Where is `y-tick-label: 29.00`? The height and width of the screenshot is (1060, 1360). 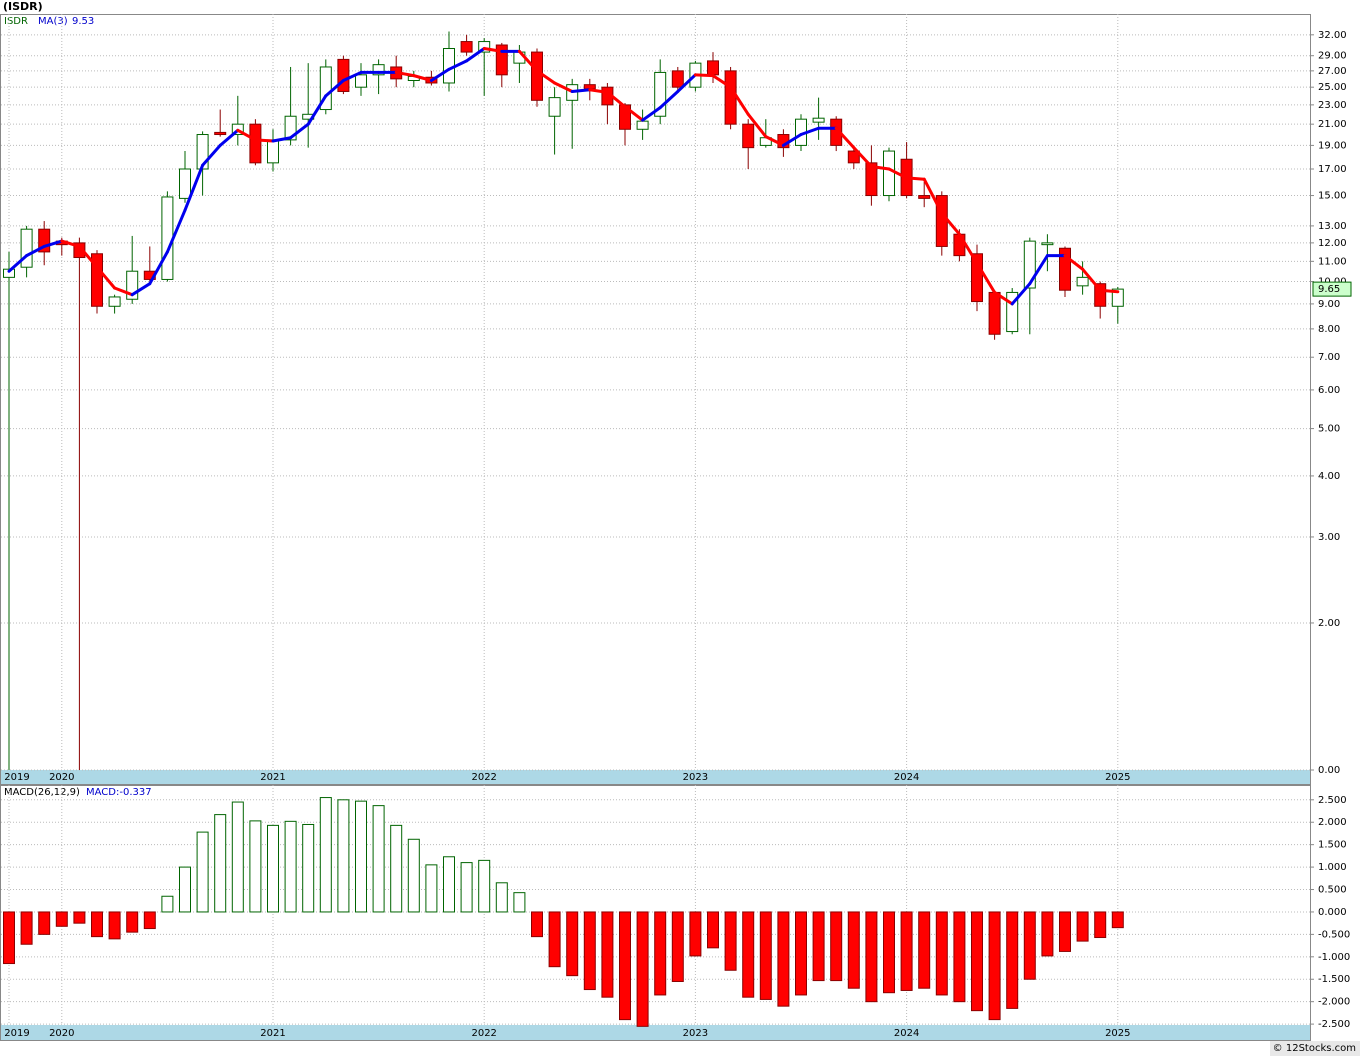 y-tick-label: 29.00 is located at coordinates (1332, 56).